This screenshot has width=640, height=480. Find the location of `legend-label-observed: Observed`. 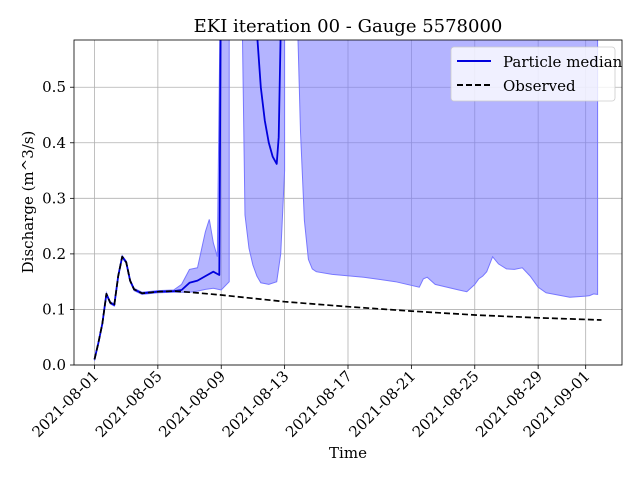

legend-label-observed: Observed is located at coordinates (539, 86).